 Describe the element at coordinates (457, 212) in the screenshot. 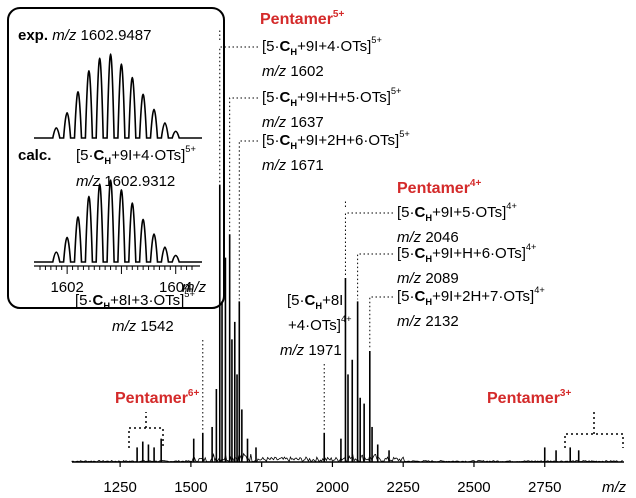

I see `peak-formula: [5·CH+9I+5·OTs]4+` at that location.